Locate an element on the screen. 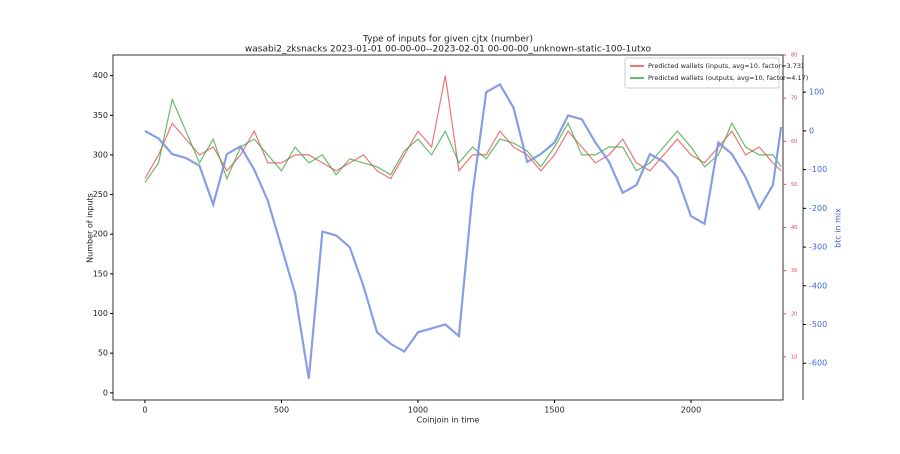  y-tick-label: 150 is located at coordinates (100, 273).